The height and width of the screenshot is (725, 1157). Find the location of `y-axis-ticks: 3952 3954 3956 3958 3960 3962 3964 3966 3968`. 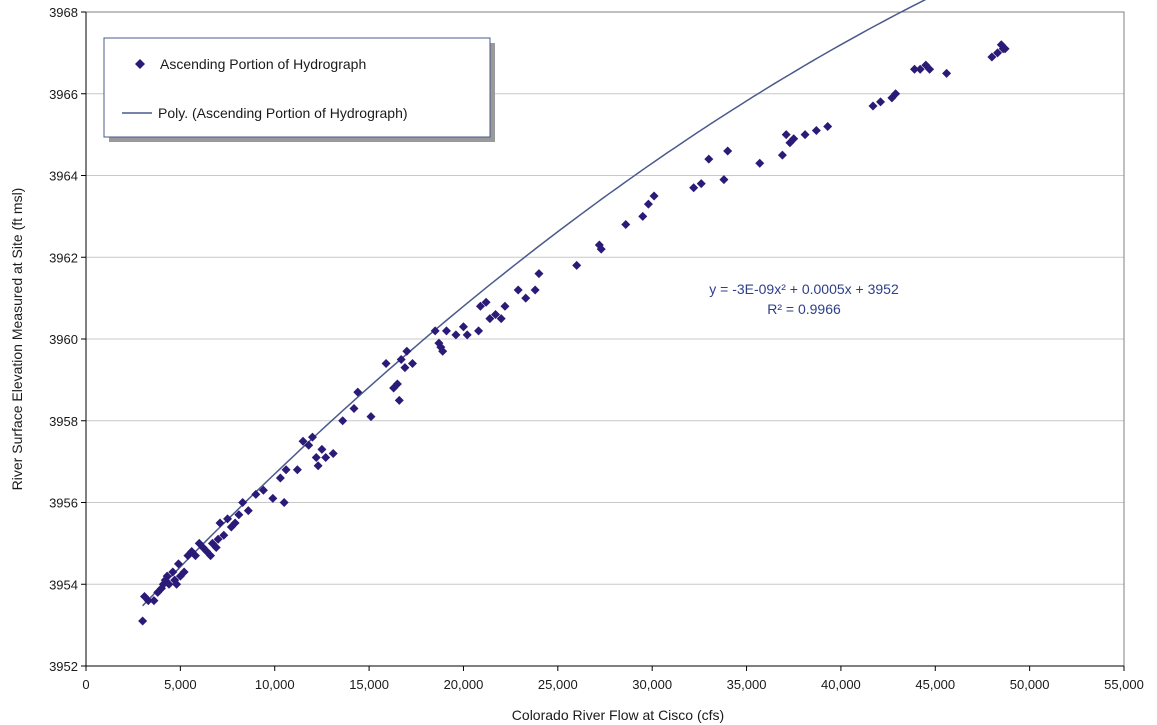

y-axis-ticks: 3952 3954 3956 3958 3960 3962 3964 3966 3968 is located at coordinates (67, 339).